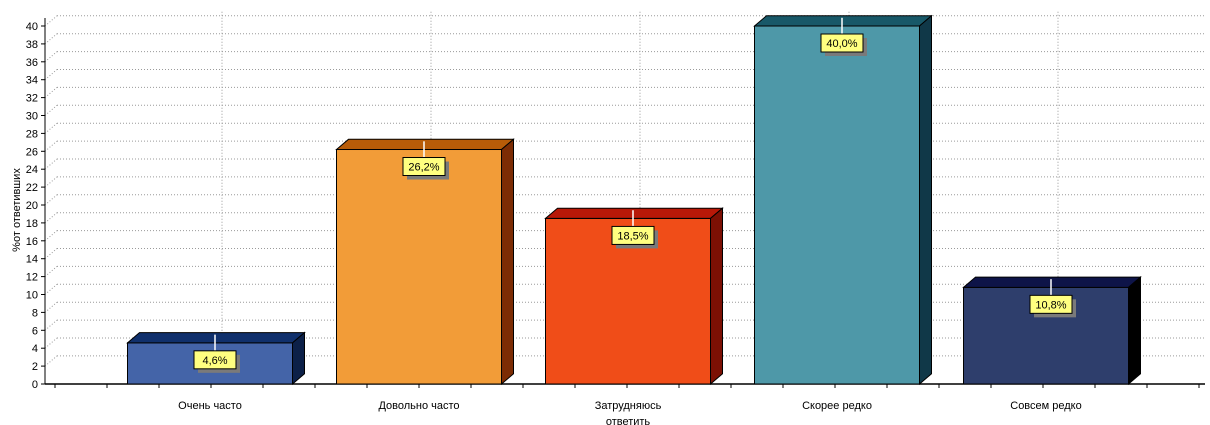  I want to click on data-label: 18,5%, so click(632, 236).